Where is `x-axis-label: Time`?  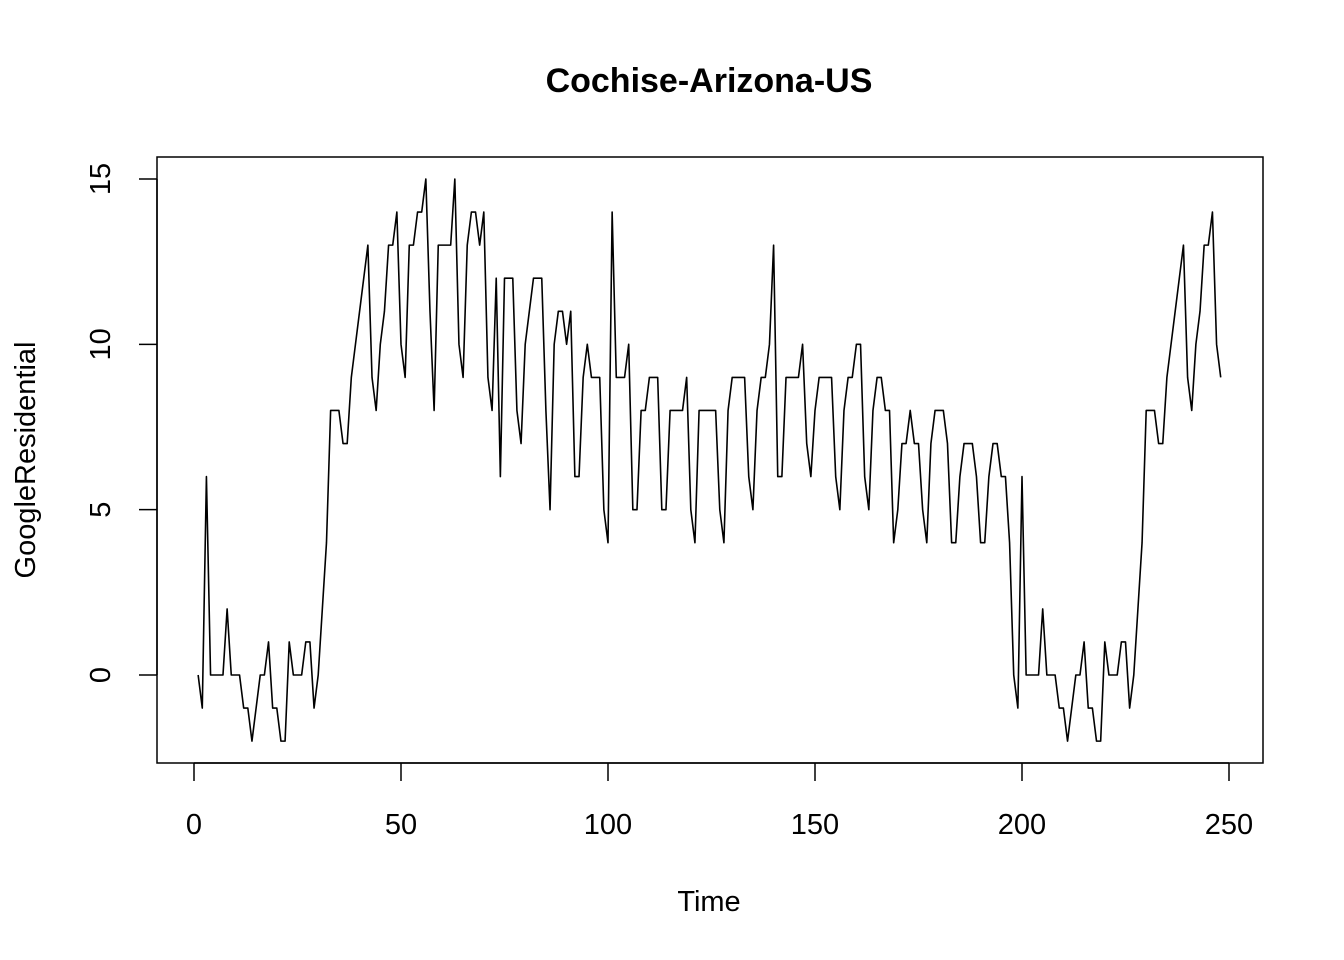
x-axis-label: Time is located at coordinates (708, 902).